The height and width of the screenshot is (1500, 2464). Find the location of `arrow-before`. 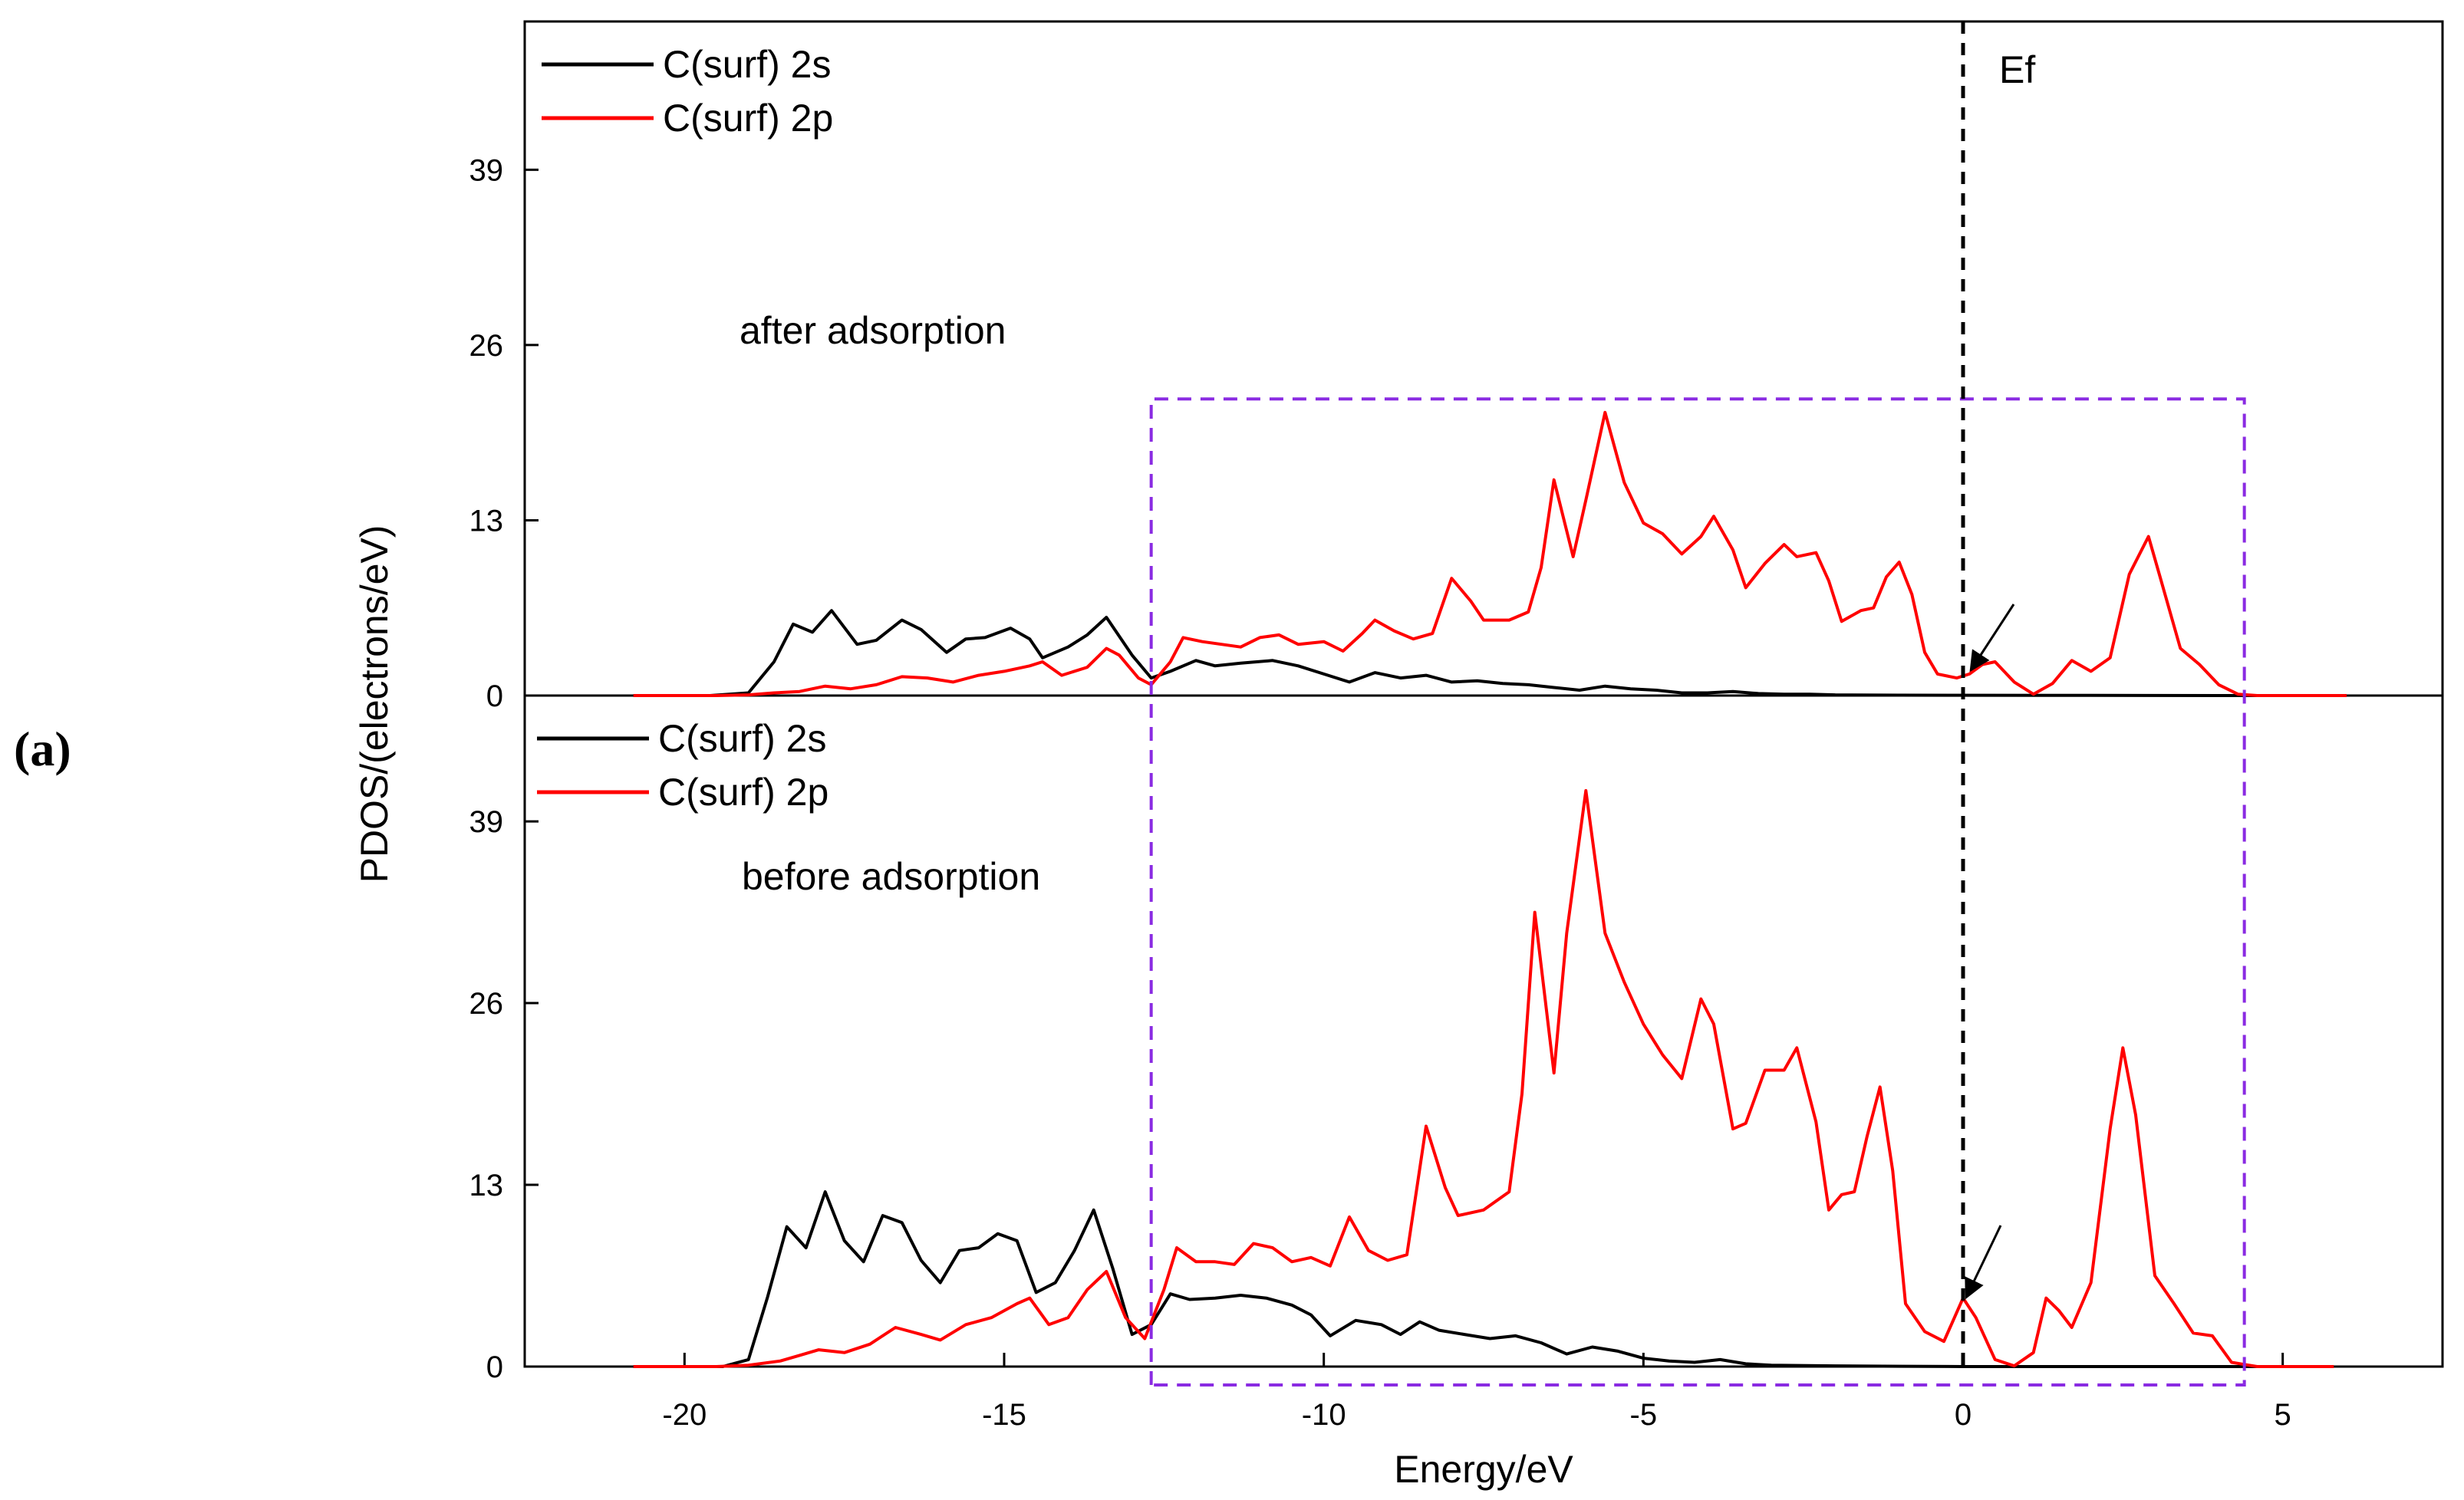

arrow-before is located at coordinates (1983, 1262).